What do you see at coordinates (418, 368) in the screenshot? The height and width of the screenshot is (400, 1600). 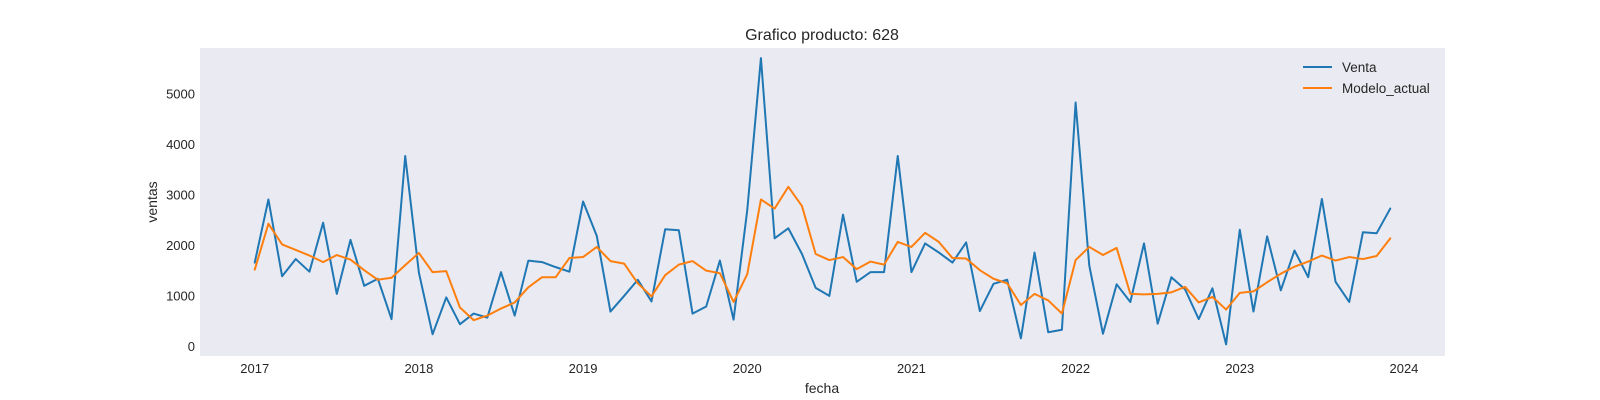 I see `x-tick-label-2018: 2018` at bounding box center [418, 368].